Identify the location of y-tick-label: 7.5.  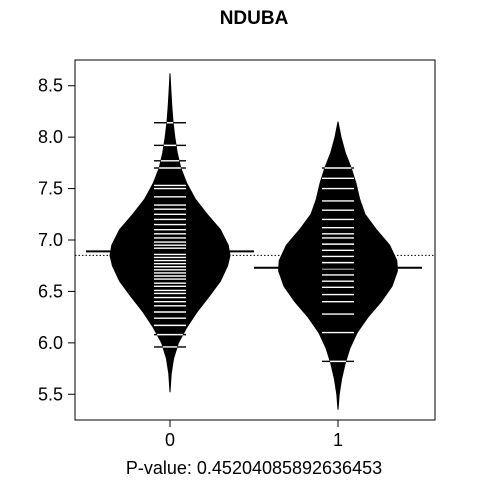
(50, 189).